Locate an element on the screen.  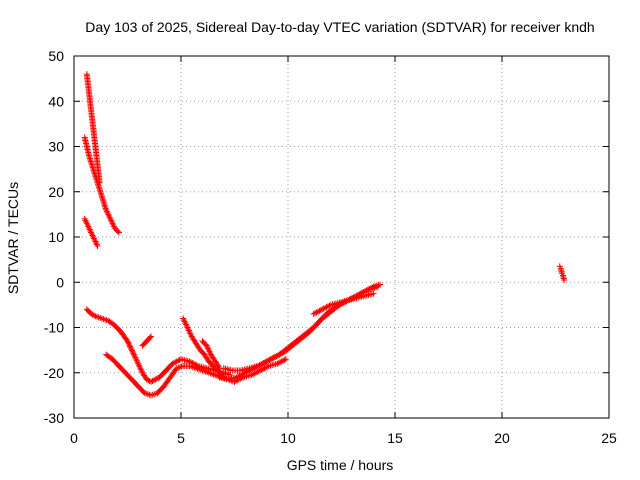
y-tick-label: -30 is located at coordinates (54, 418).